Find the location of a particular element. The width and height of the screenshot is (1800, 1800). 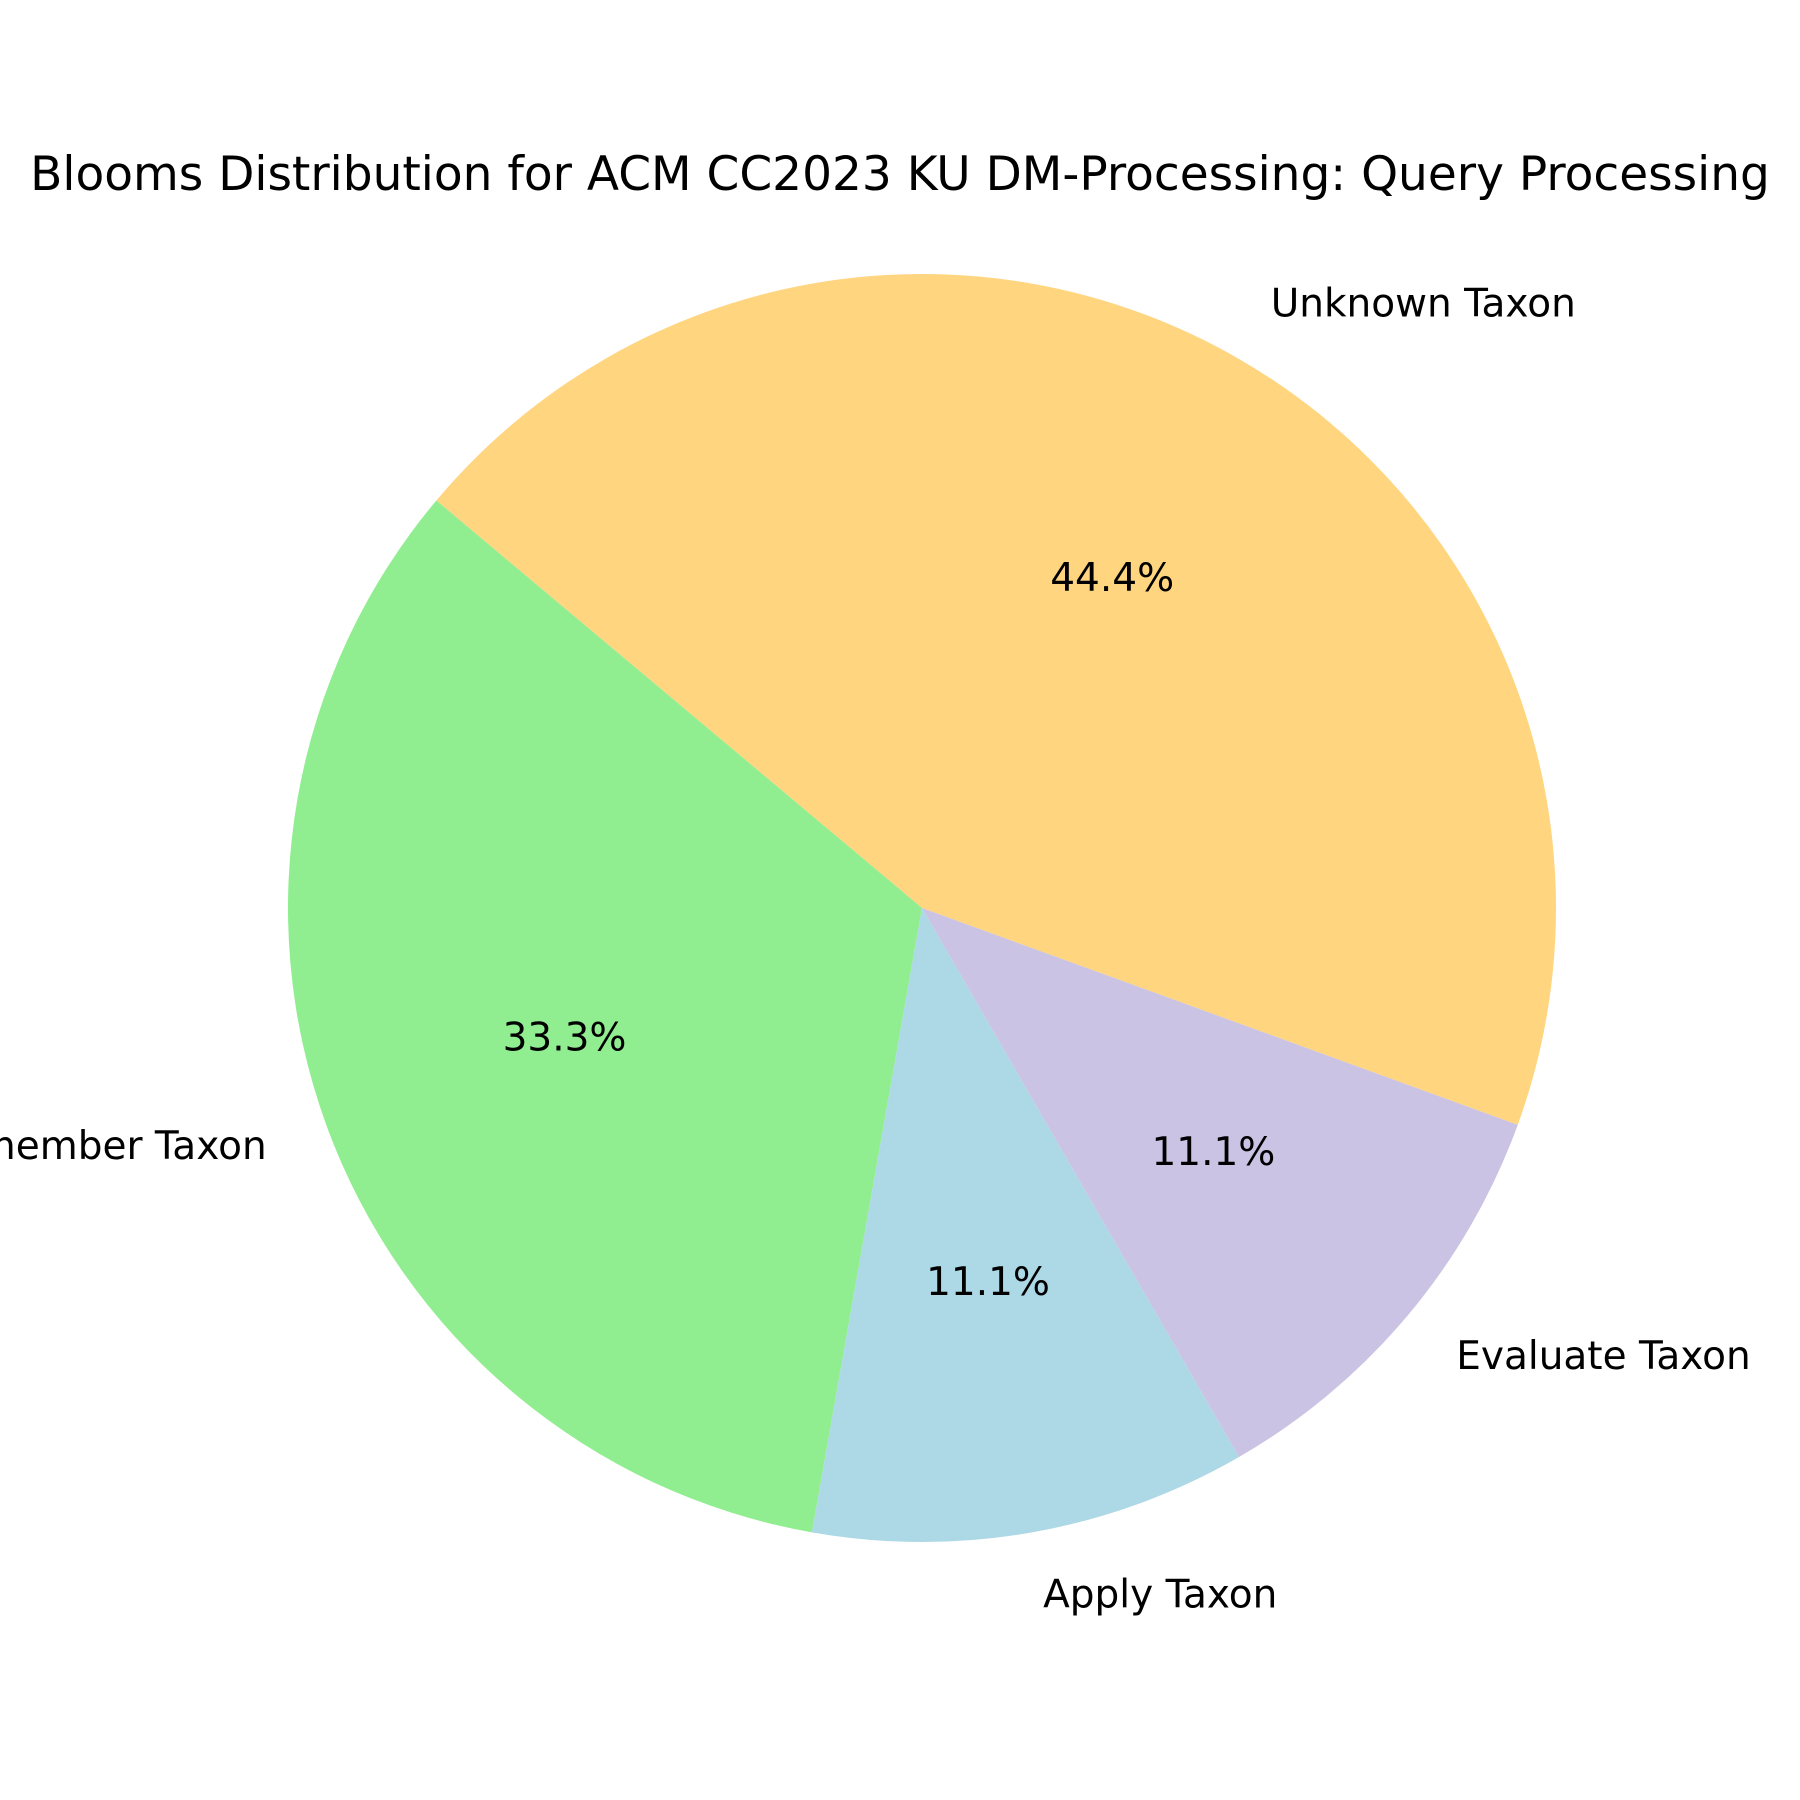

category-label-apply-taxon: Apply Taxon is located at coordinates (1160, 1594).